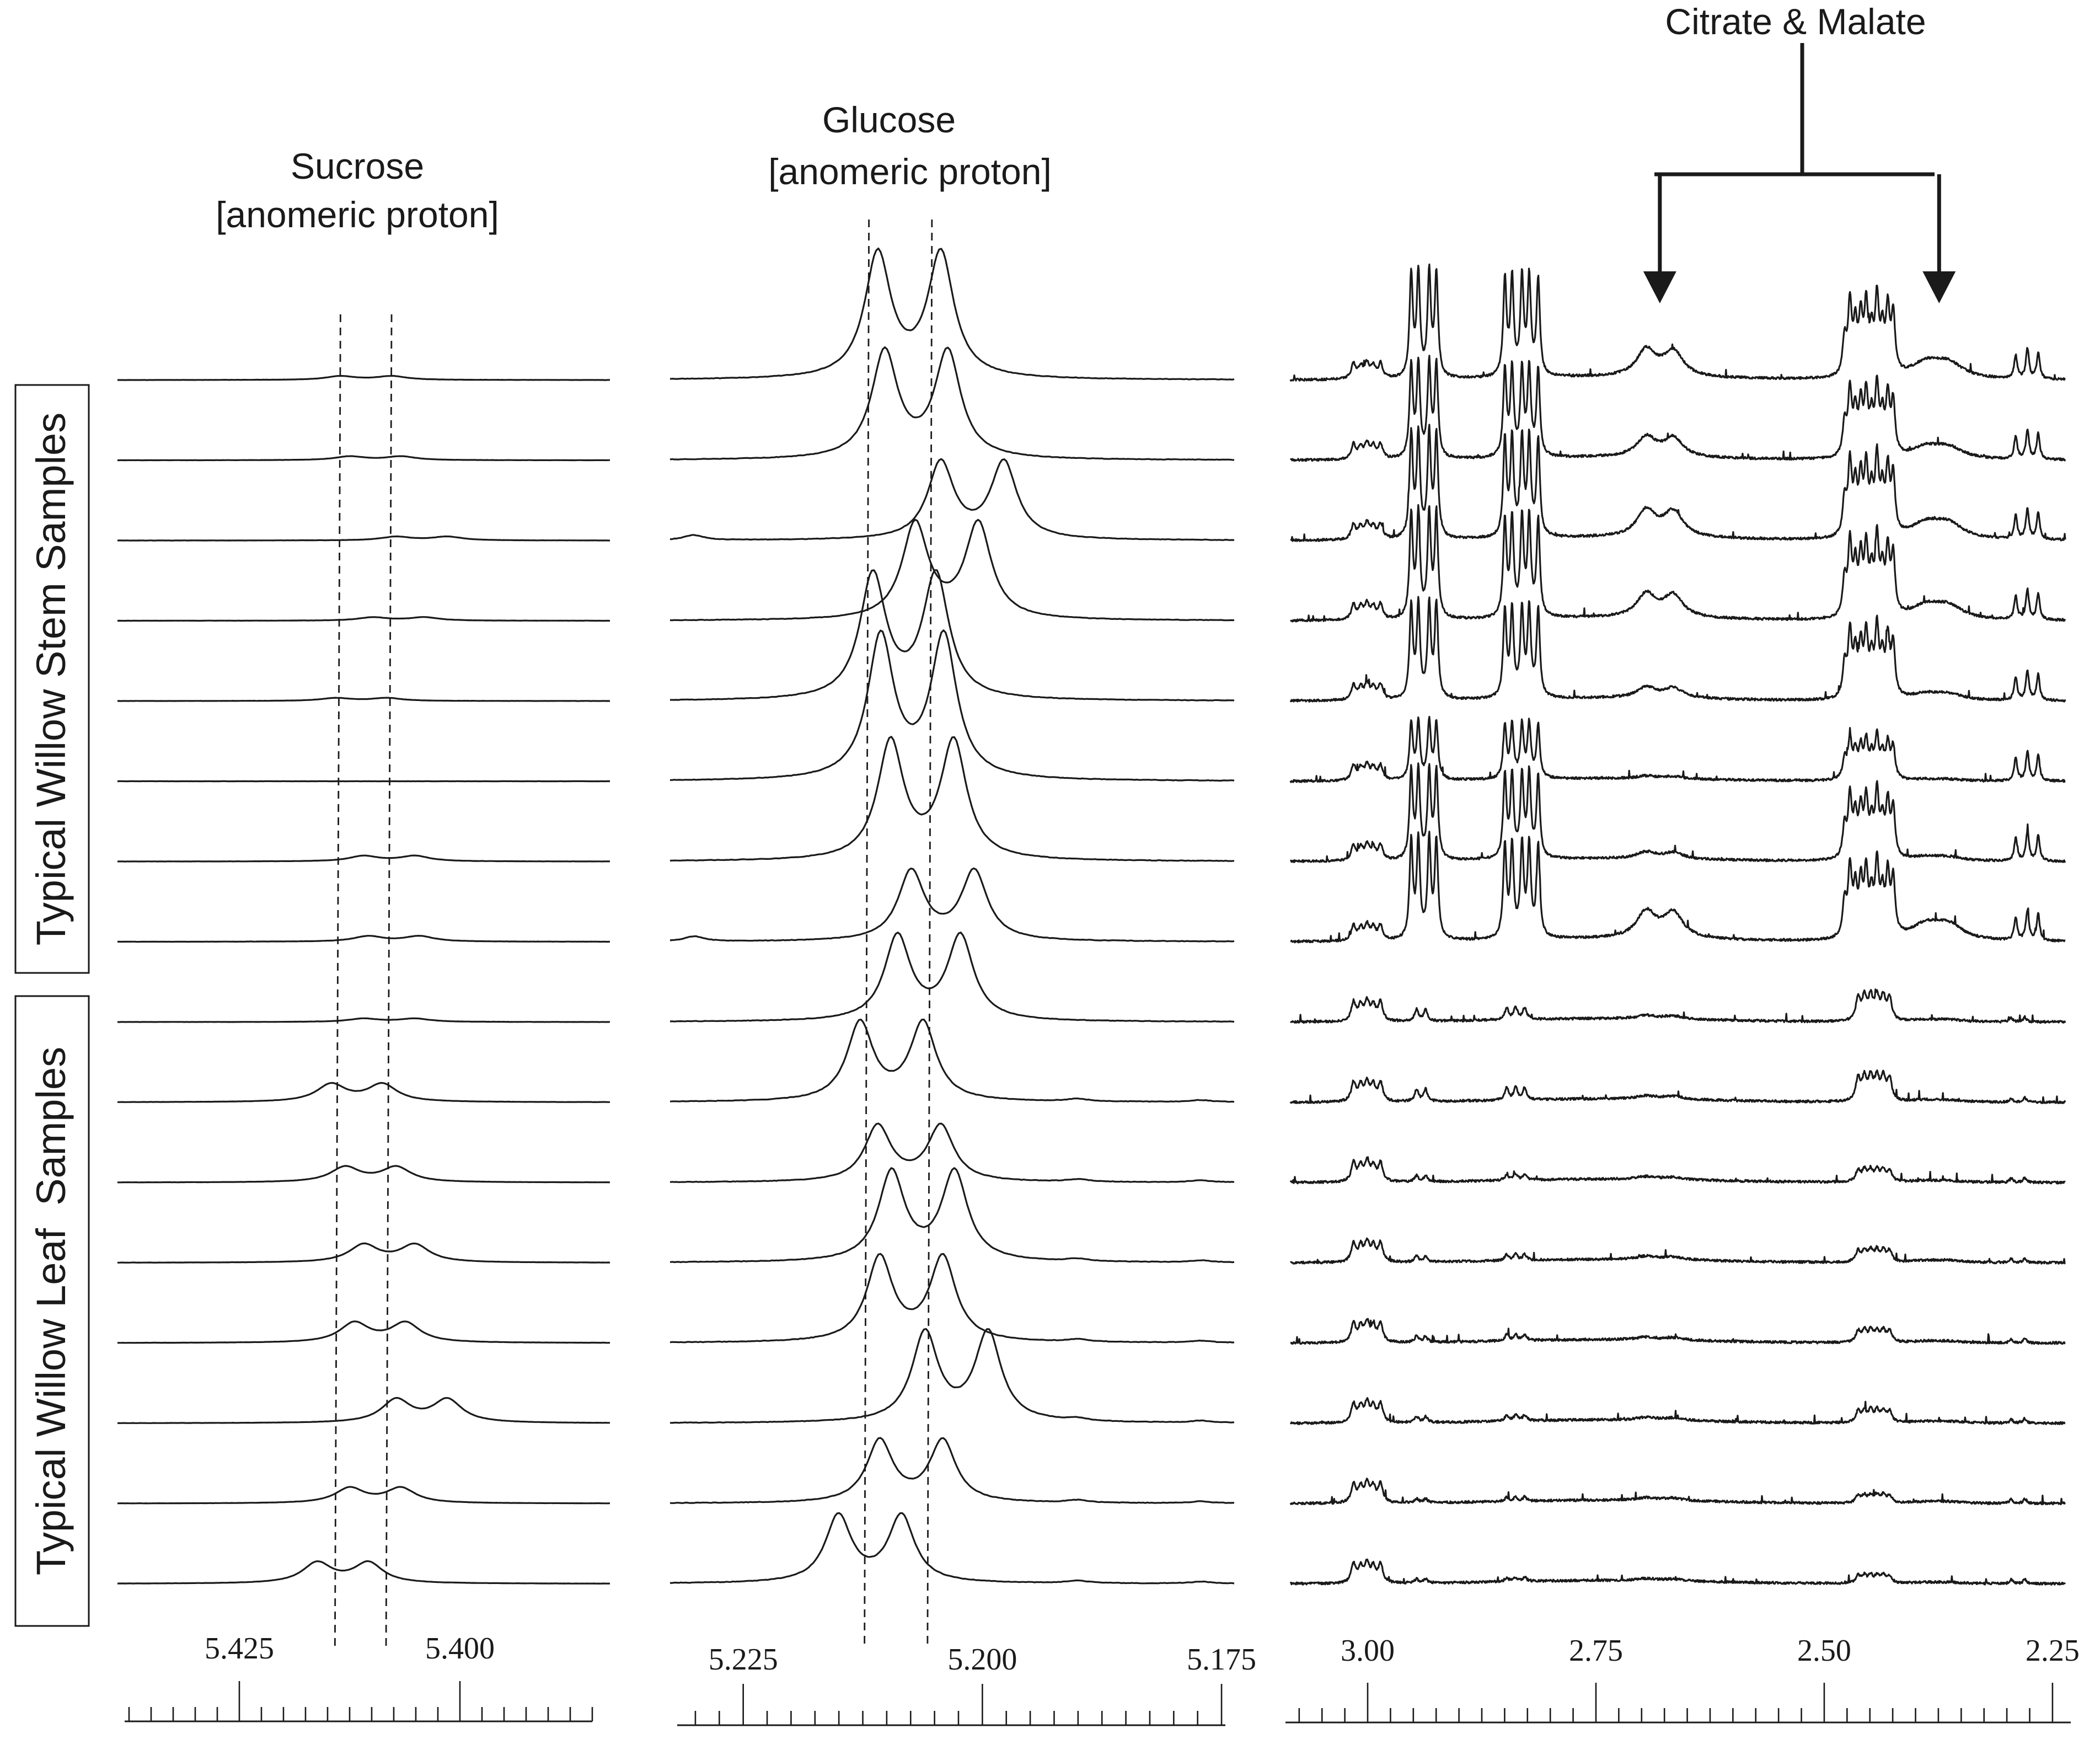  Describe the element at coordinates (357, 166) in the screenshot. I see `sucrose-title: Sucrose` at that location.